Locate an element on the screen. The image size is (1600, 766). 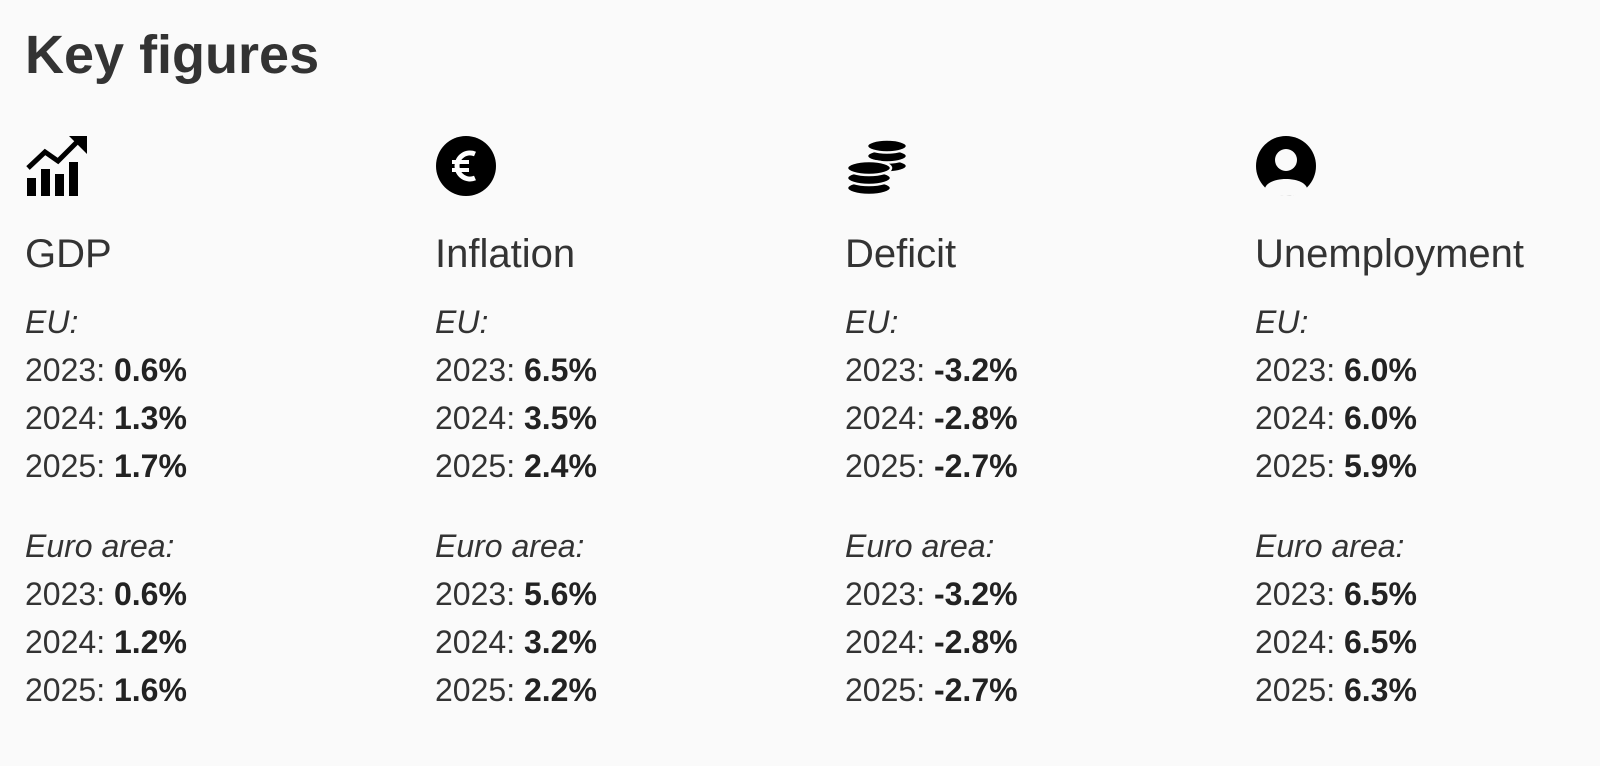
figure-title: Deficit is located at coordinates (901, 254).